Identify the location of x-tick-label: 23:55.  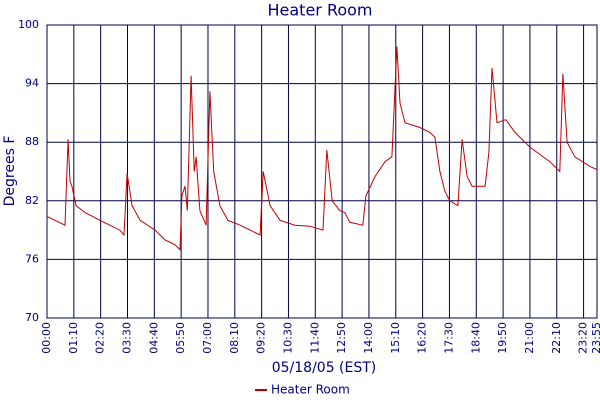
(595, 338).